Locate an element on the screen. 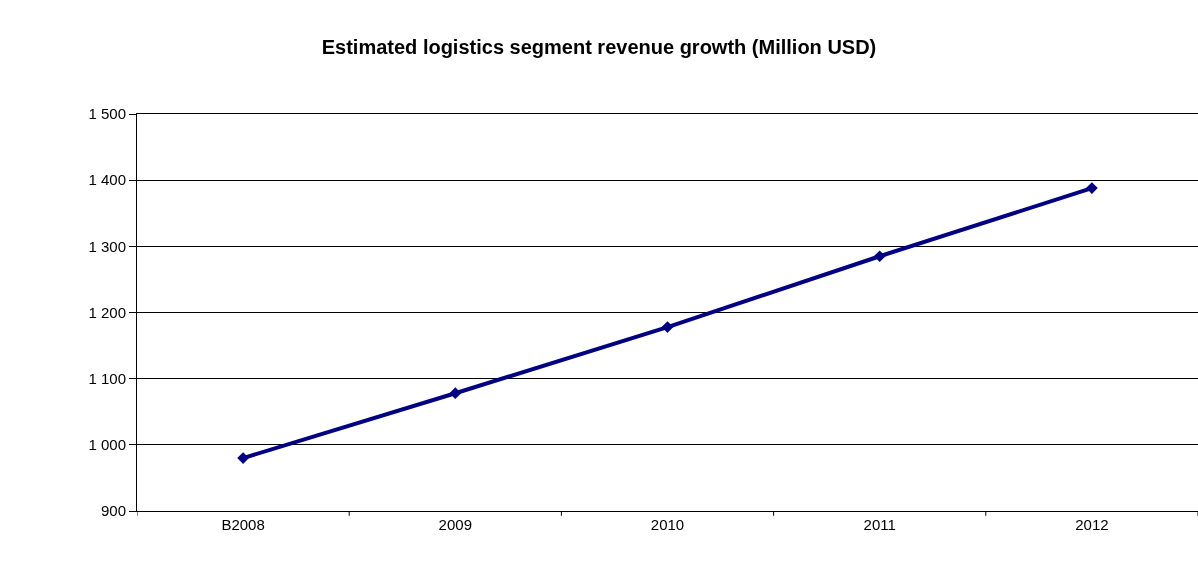  x-tick-label: B2008 is located at coordinates (243, 524).